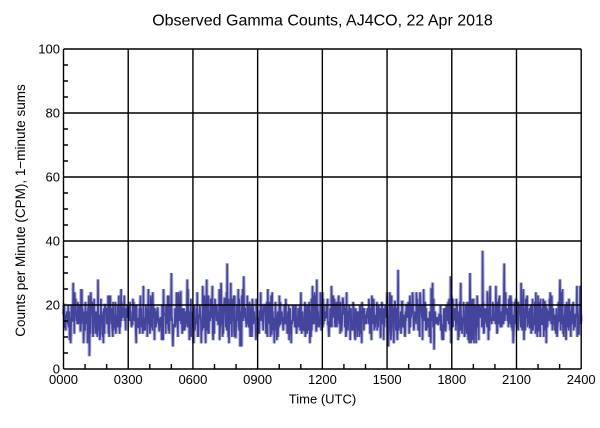 The image size is (600, 428). I want to click on svg-text: 0600, so click(192, 379).